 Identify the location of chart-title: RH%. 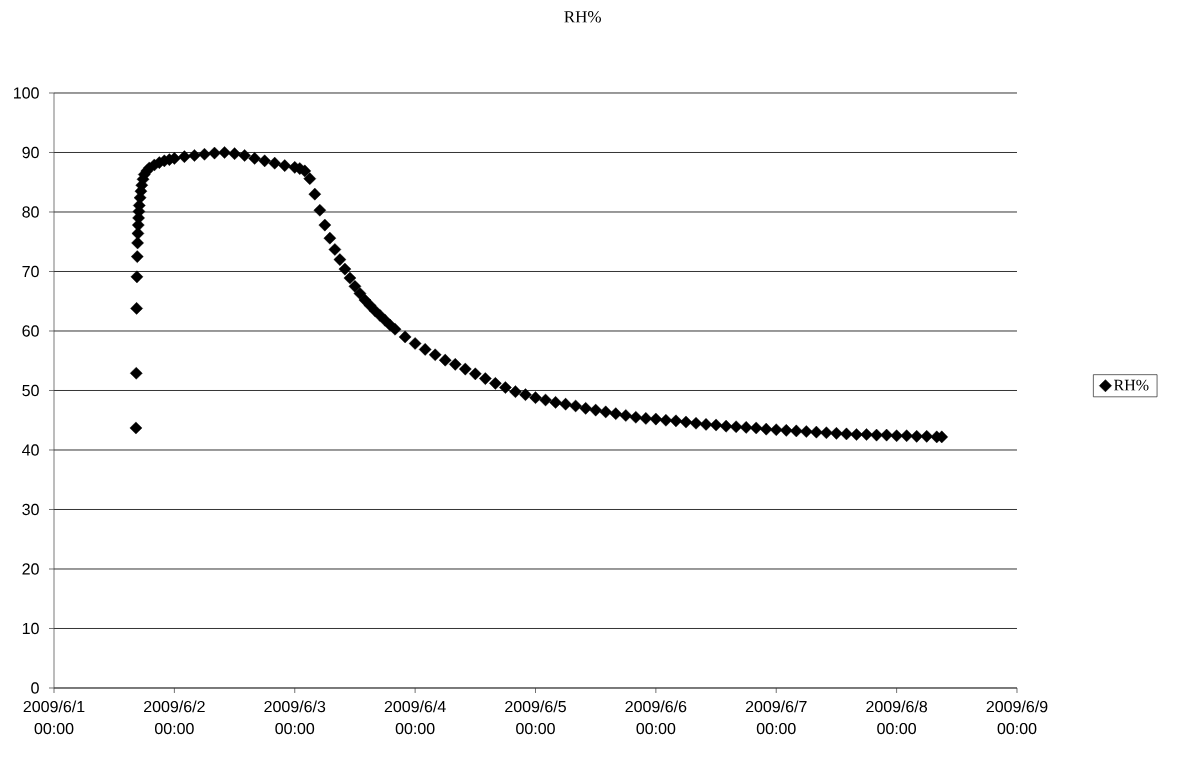
(582, 17).